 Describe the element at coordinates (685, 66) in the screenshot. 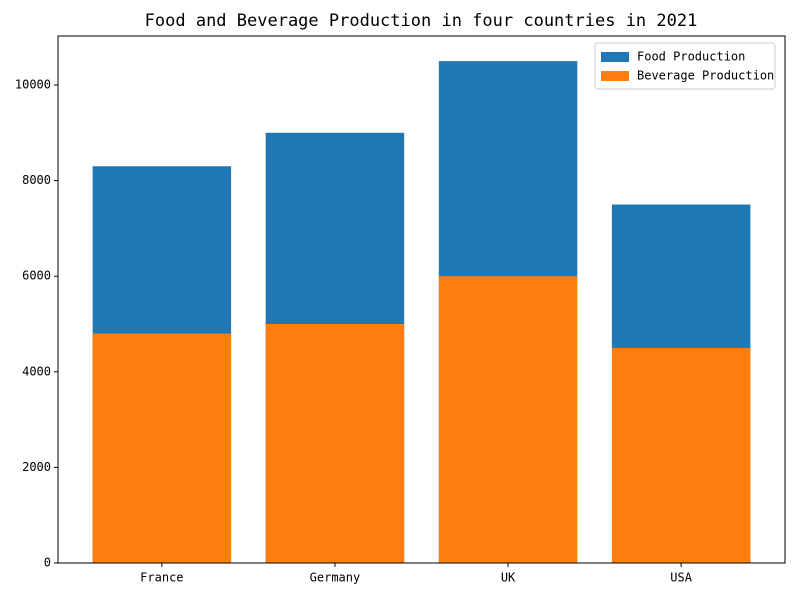

I see `legend-box` at that location.